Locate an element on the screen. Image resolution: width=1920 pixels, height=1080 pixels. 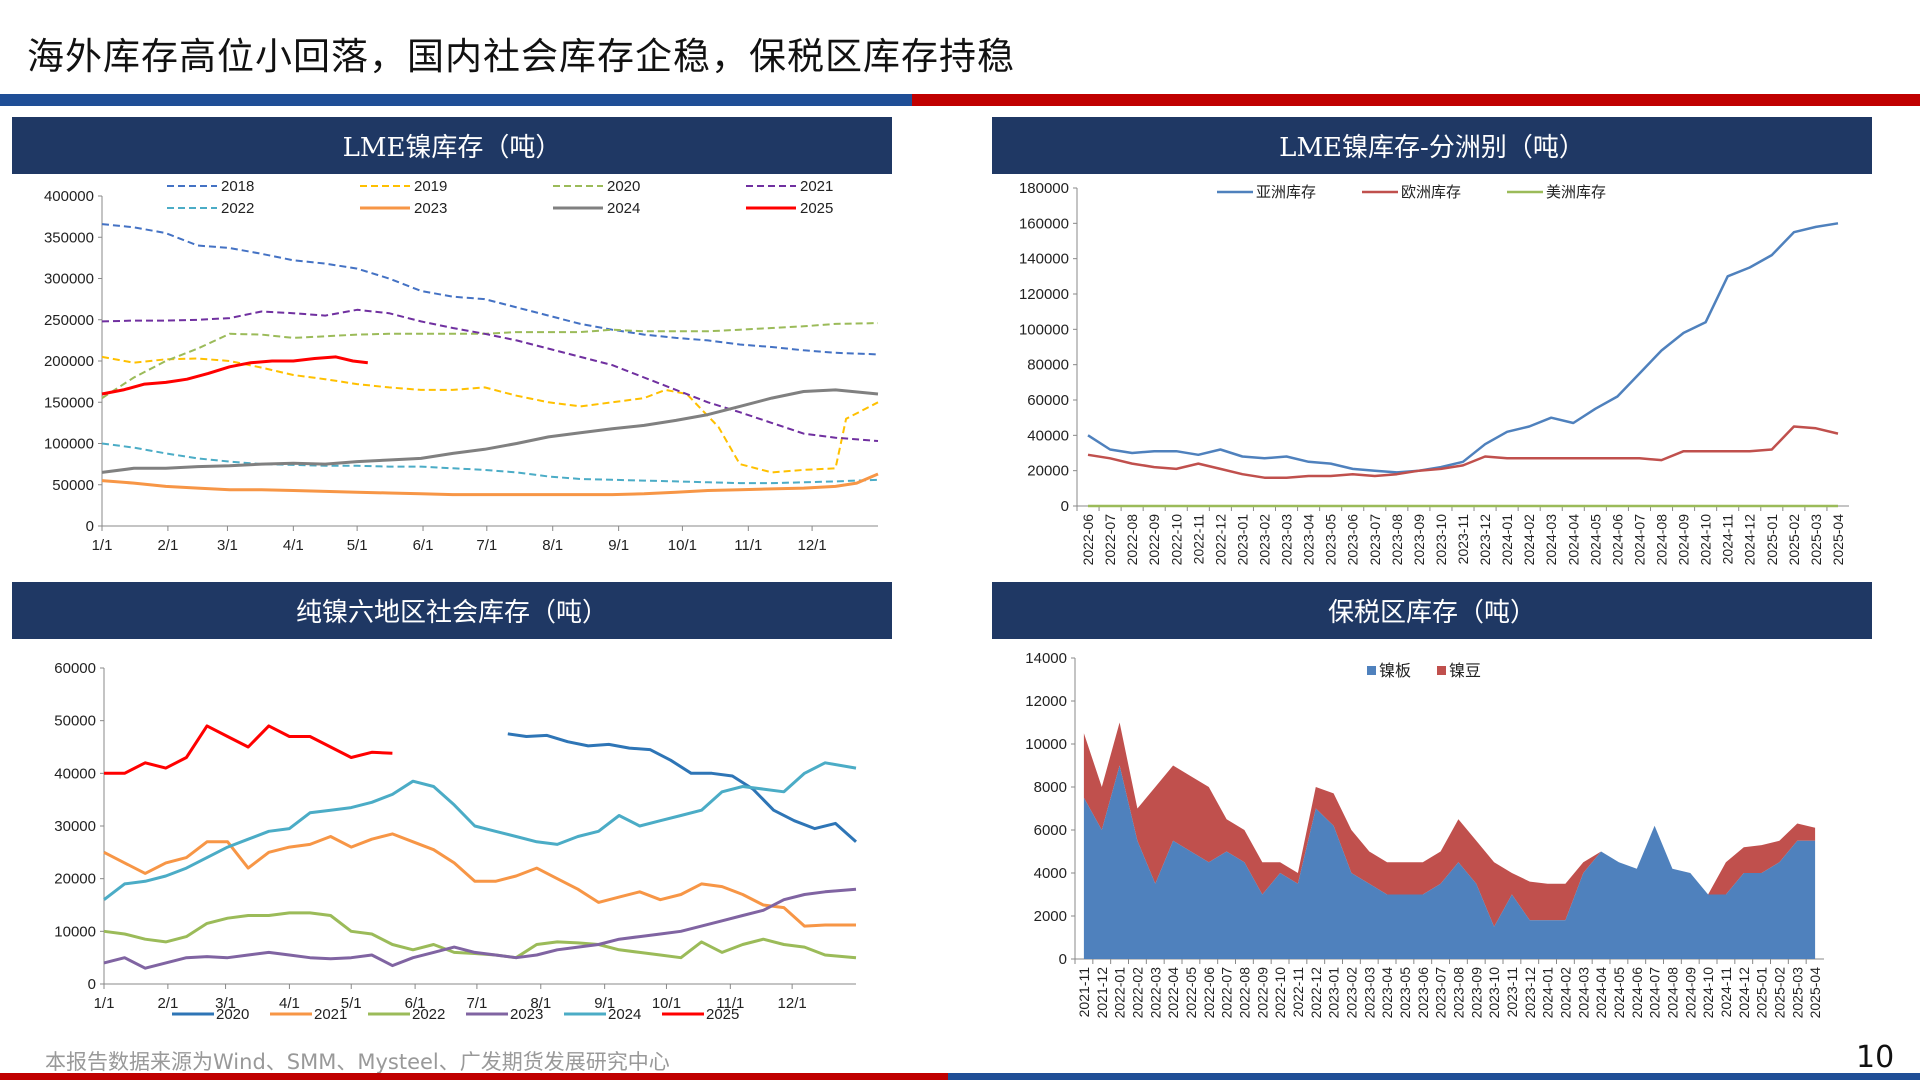
bonded-y-tick-label: 4000 is located at coordinates (1050, 873).